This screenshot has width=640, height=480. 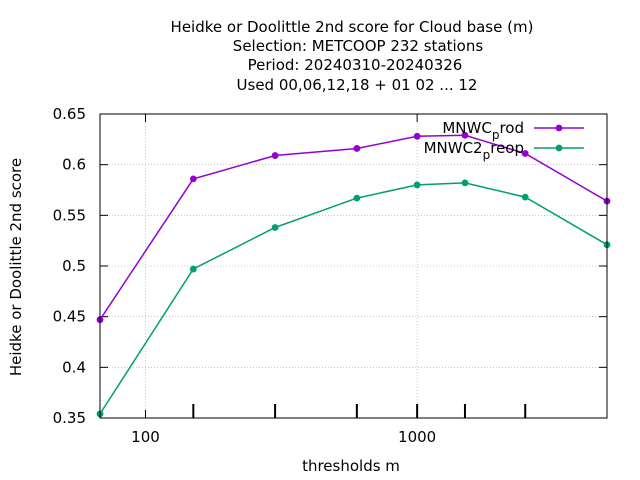 What do you see at coordinates (355, 65) in the screenshot?
I see `title-line-3: Period: 20240310-20240326` at bounding box center [355, 65].